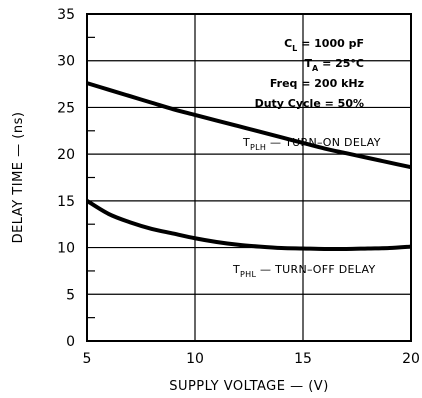  Describe the element at coordinates (248, 225) in the screenshot. I see `tphl-curve` at that location.